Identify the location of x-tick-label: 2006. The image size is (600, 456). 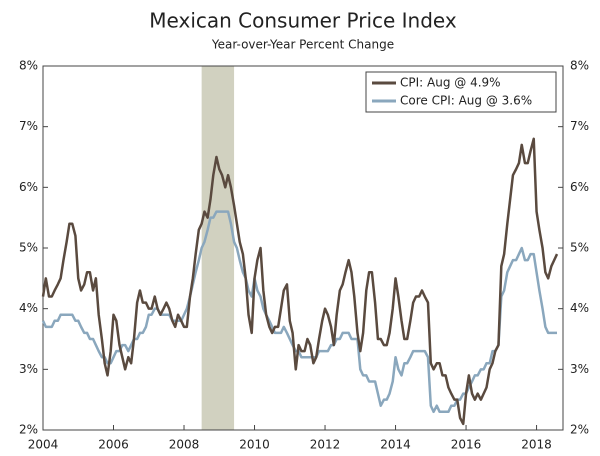
(113, 445).